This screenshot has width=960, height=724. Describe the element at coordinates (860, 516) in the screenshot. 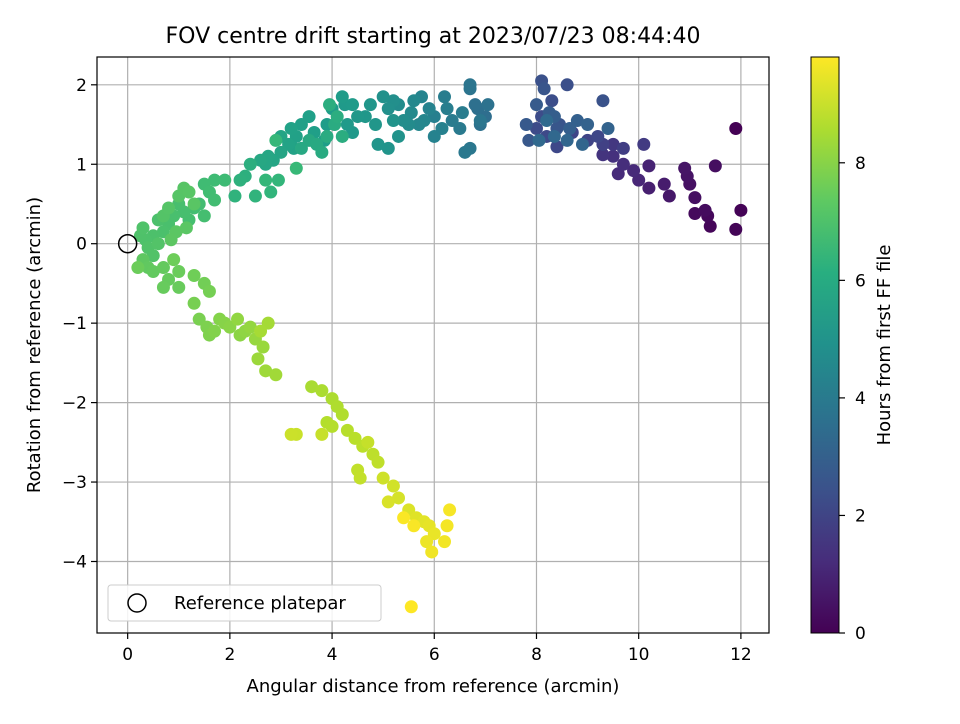

I see `colorbar-tick-label: 2` at that location.